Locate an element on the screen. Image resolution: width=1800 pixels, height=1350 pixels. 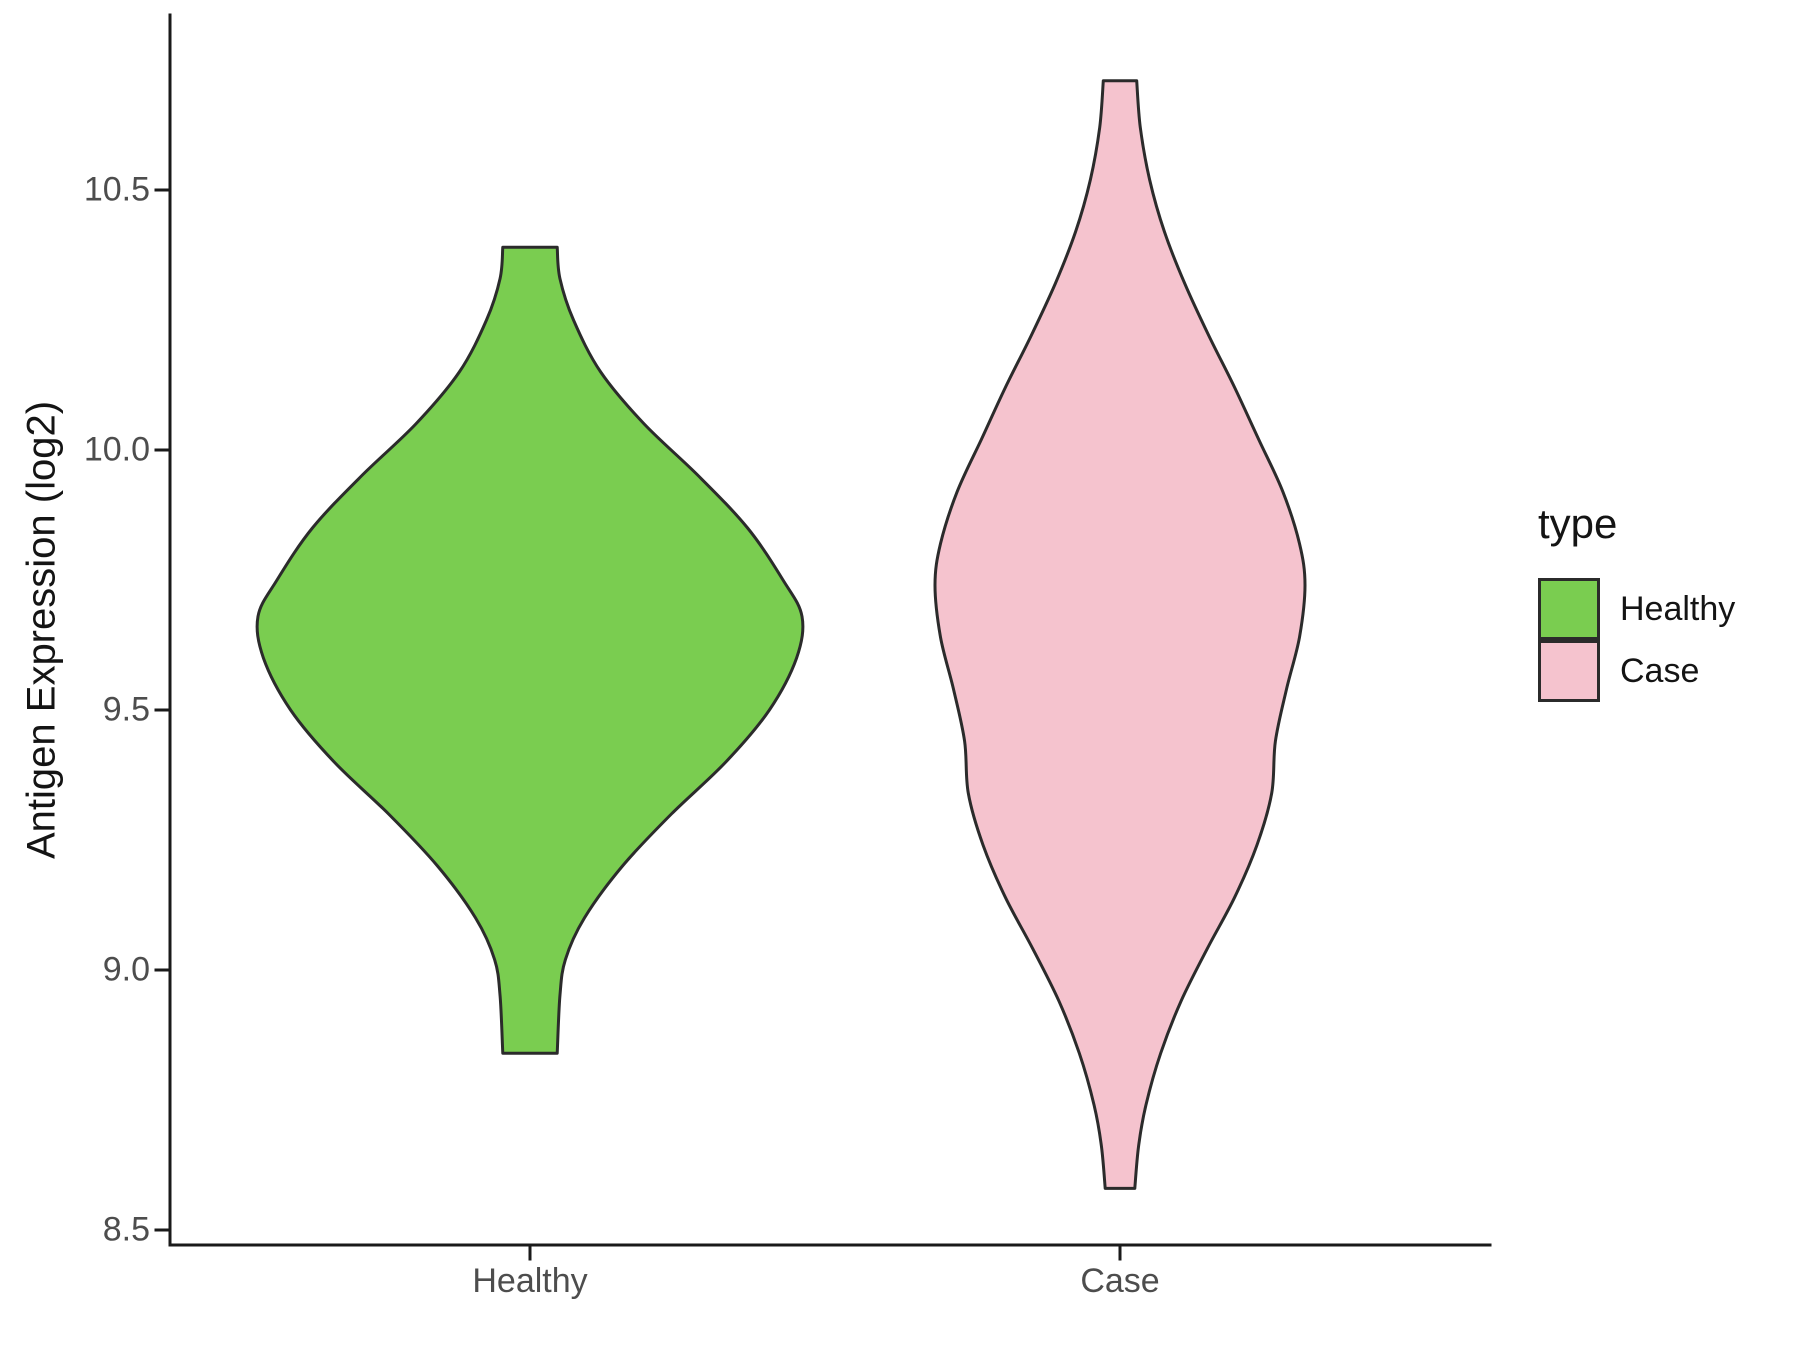
legend-label-case: Case is located at coordinates (1660, 670).